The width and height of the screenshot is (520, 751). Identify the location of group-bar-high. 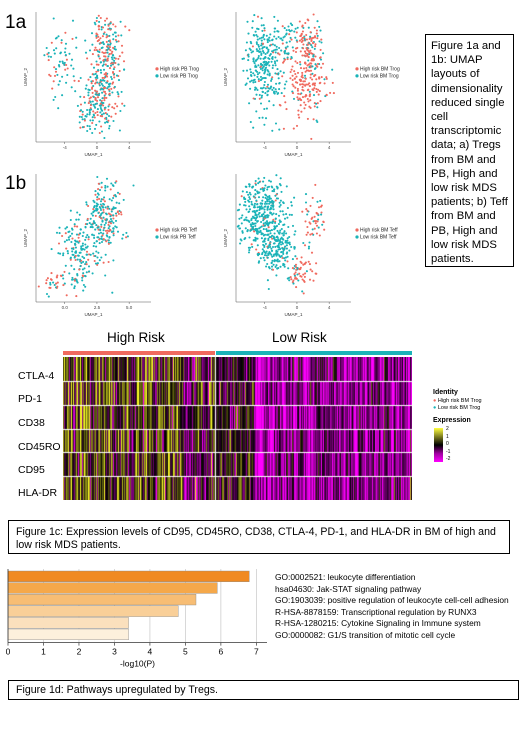
(139, 353).